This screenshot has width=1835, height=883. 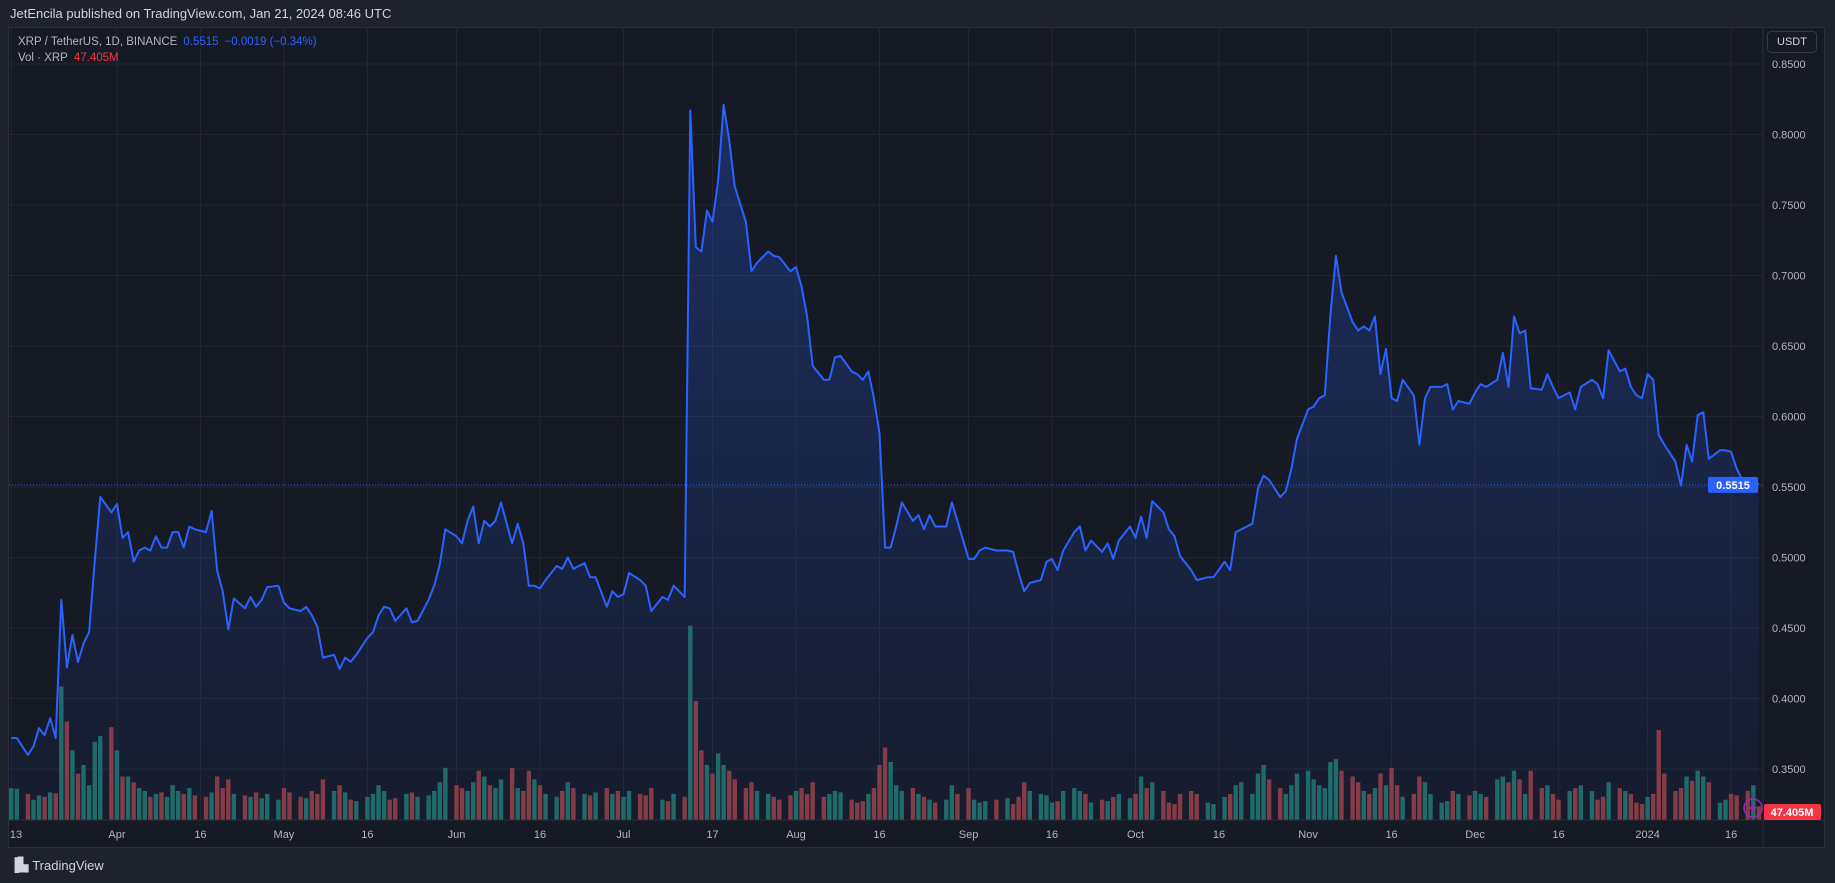 What do you see at coordinates (969, 835) in the screenshot?
I see `time-tick-label: Sep` at bounding box center [969, 835].